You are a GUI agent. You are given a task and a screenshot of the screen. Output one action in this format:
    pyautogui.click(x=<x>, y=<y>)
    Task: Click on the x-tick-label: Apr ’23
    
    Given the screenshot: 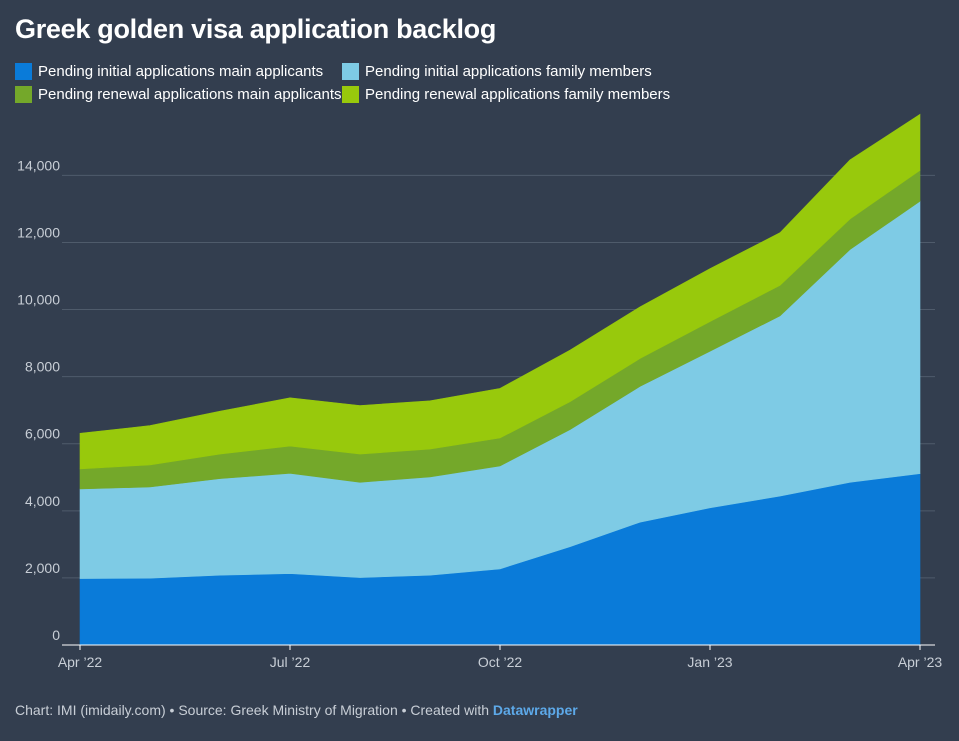 What is the action you would take?
    pyautogui.click(x=920, y=662)
    